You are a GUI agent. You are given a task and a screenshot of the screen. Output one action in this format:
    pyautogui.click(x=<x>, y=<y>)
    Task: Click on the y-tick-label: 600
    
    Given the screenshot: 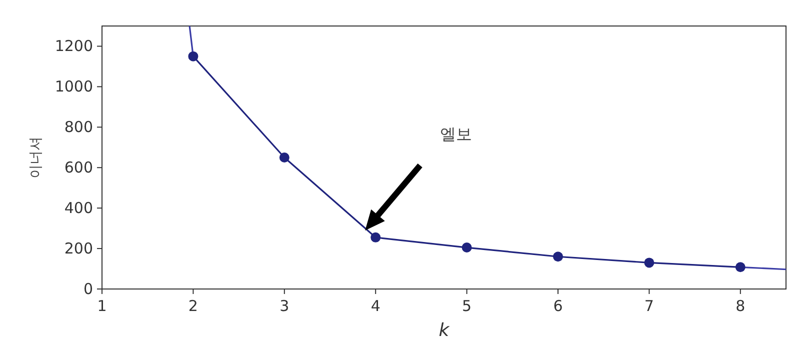 What is the action you would take?
    pyautogui.click(x=78, y=167)
    